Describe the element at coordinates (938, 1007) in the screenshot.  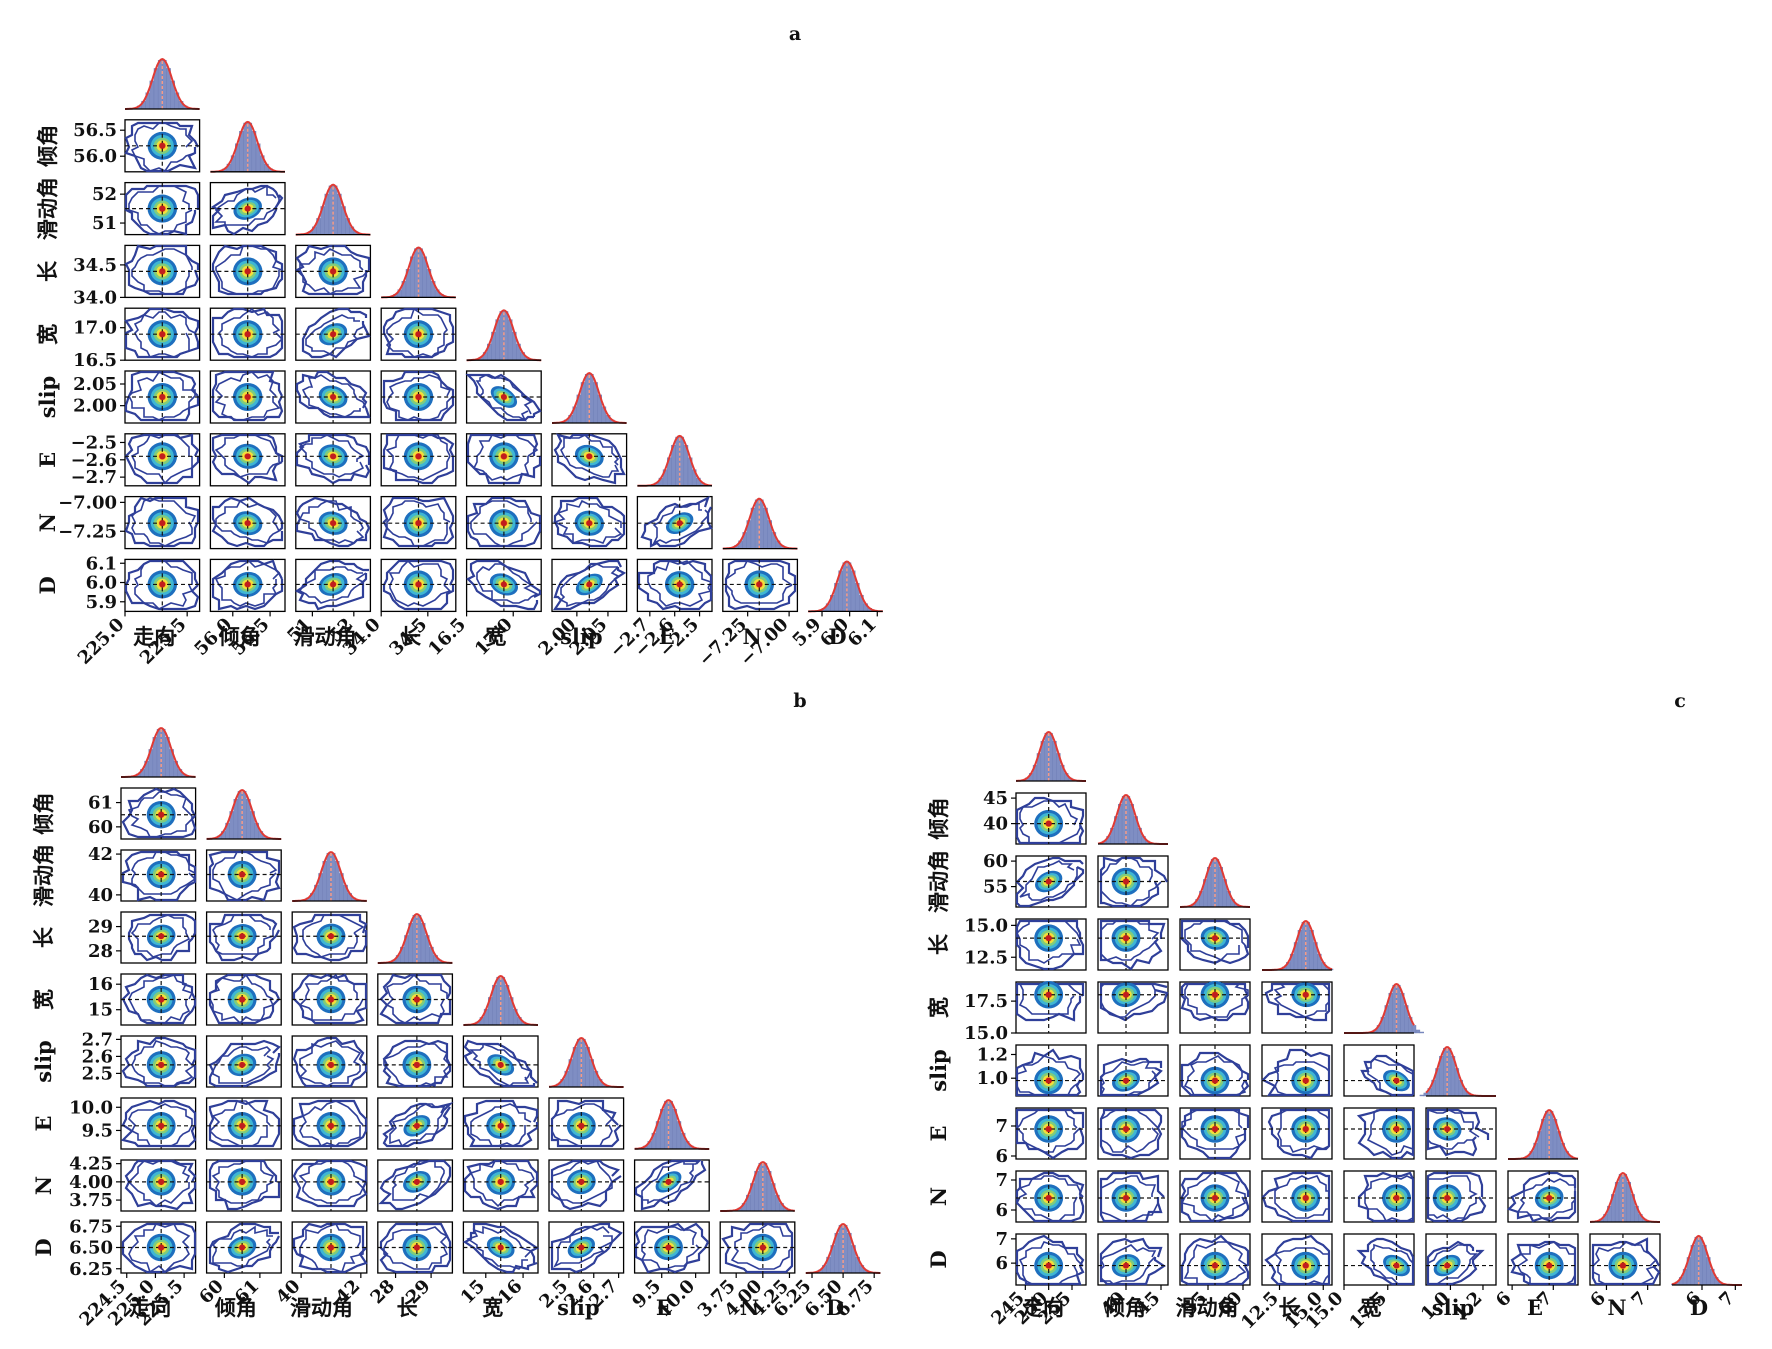
I see `y-axis-label: 宽` at that location.